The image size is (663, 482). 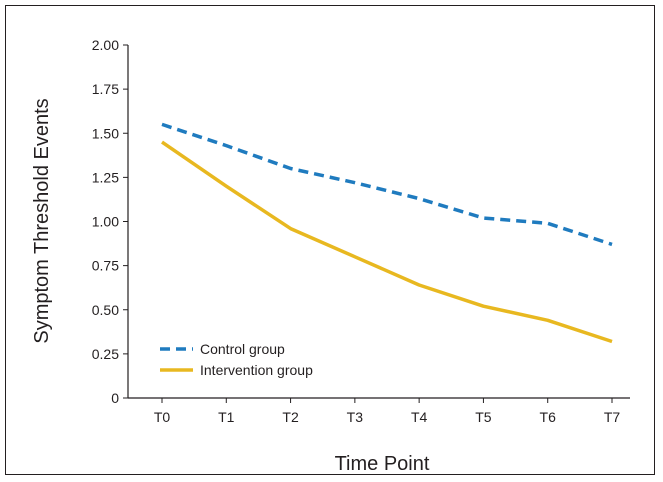 What do you see at coordinates (42, 220) in the screenshot?
I see `y-axis-title: Symptom Threshold Events` at bounding box center [42, 220].